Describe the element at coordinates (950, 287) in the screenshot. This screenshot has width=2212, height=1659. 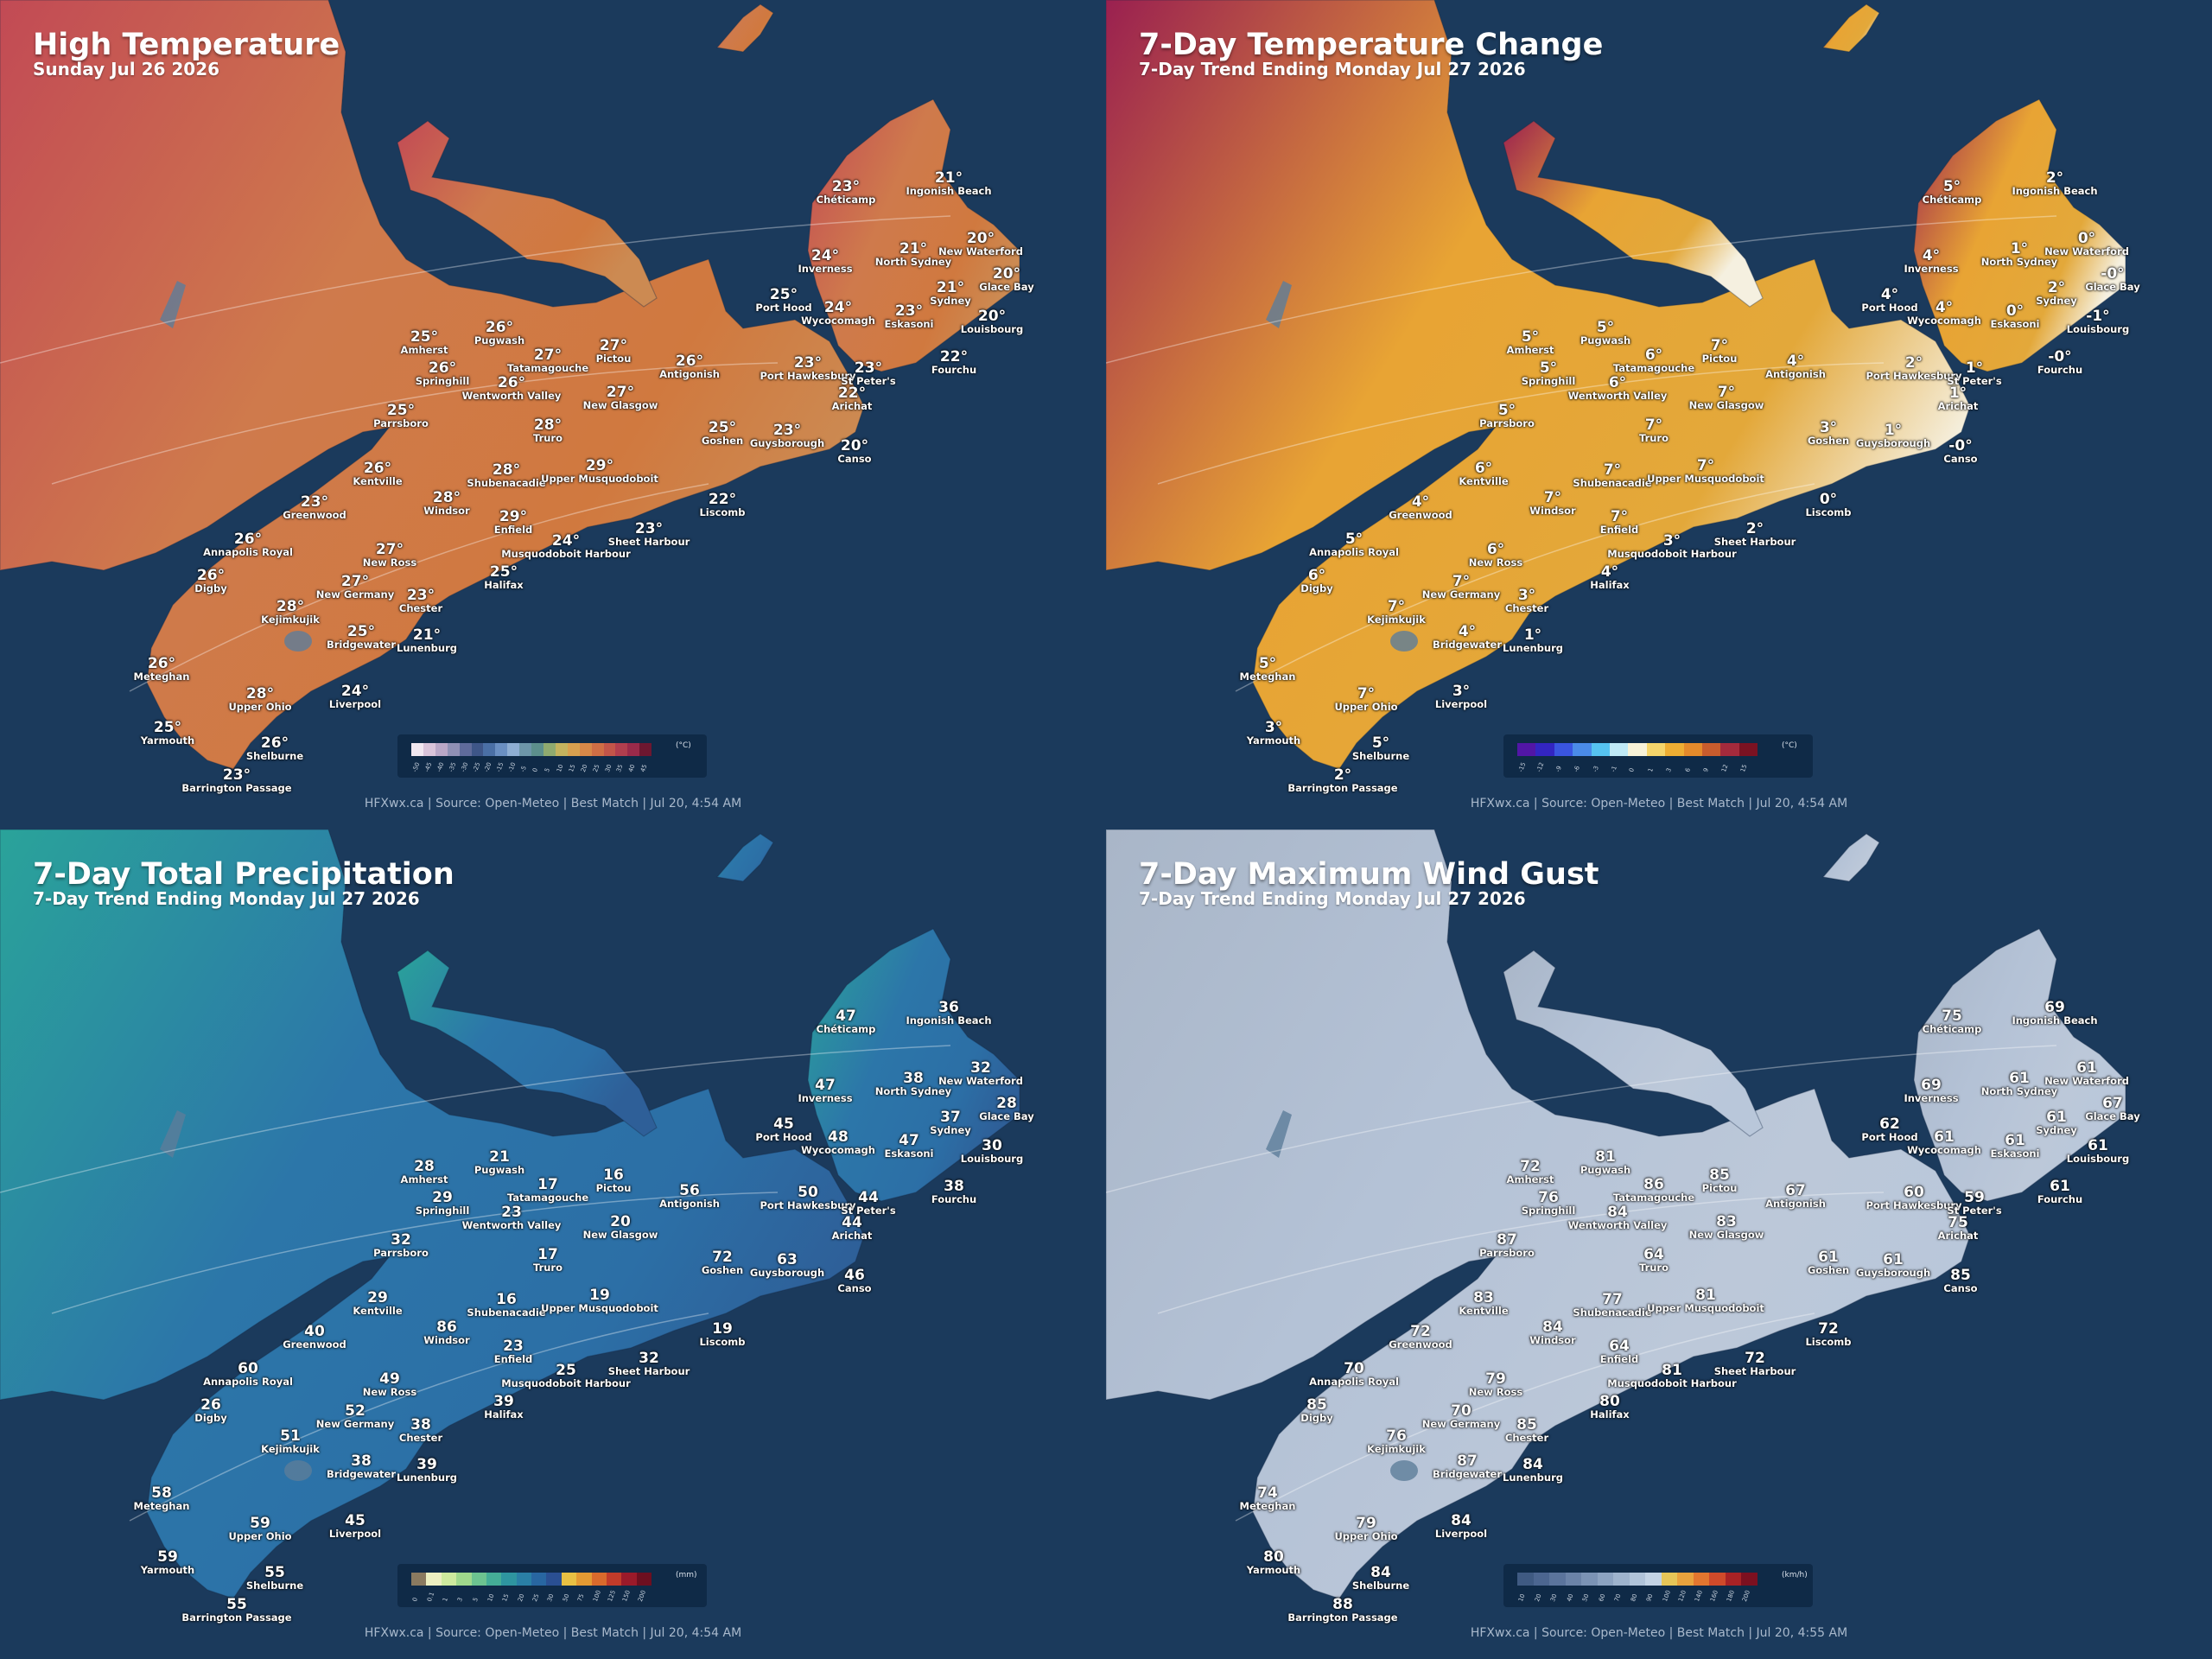
I see `location-value: 21°` at that location.